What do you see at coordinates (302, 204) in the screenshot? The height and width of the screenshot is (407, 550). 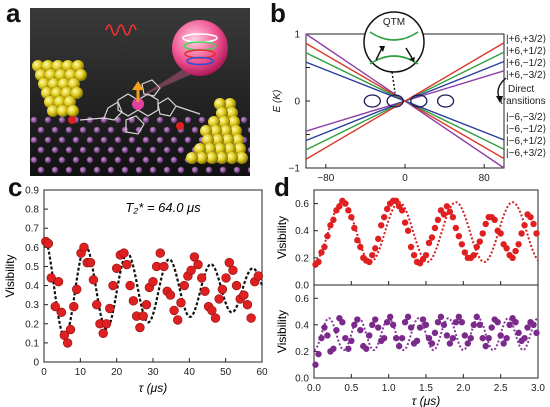 I see `d-top-ytick-label: 0.6` at bounding box center [302, 204].